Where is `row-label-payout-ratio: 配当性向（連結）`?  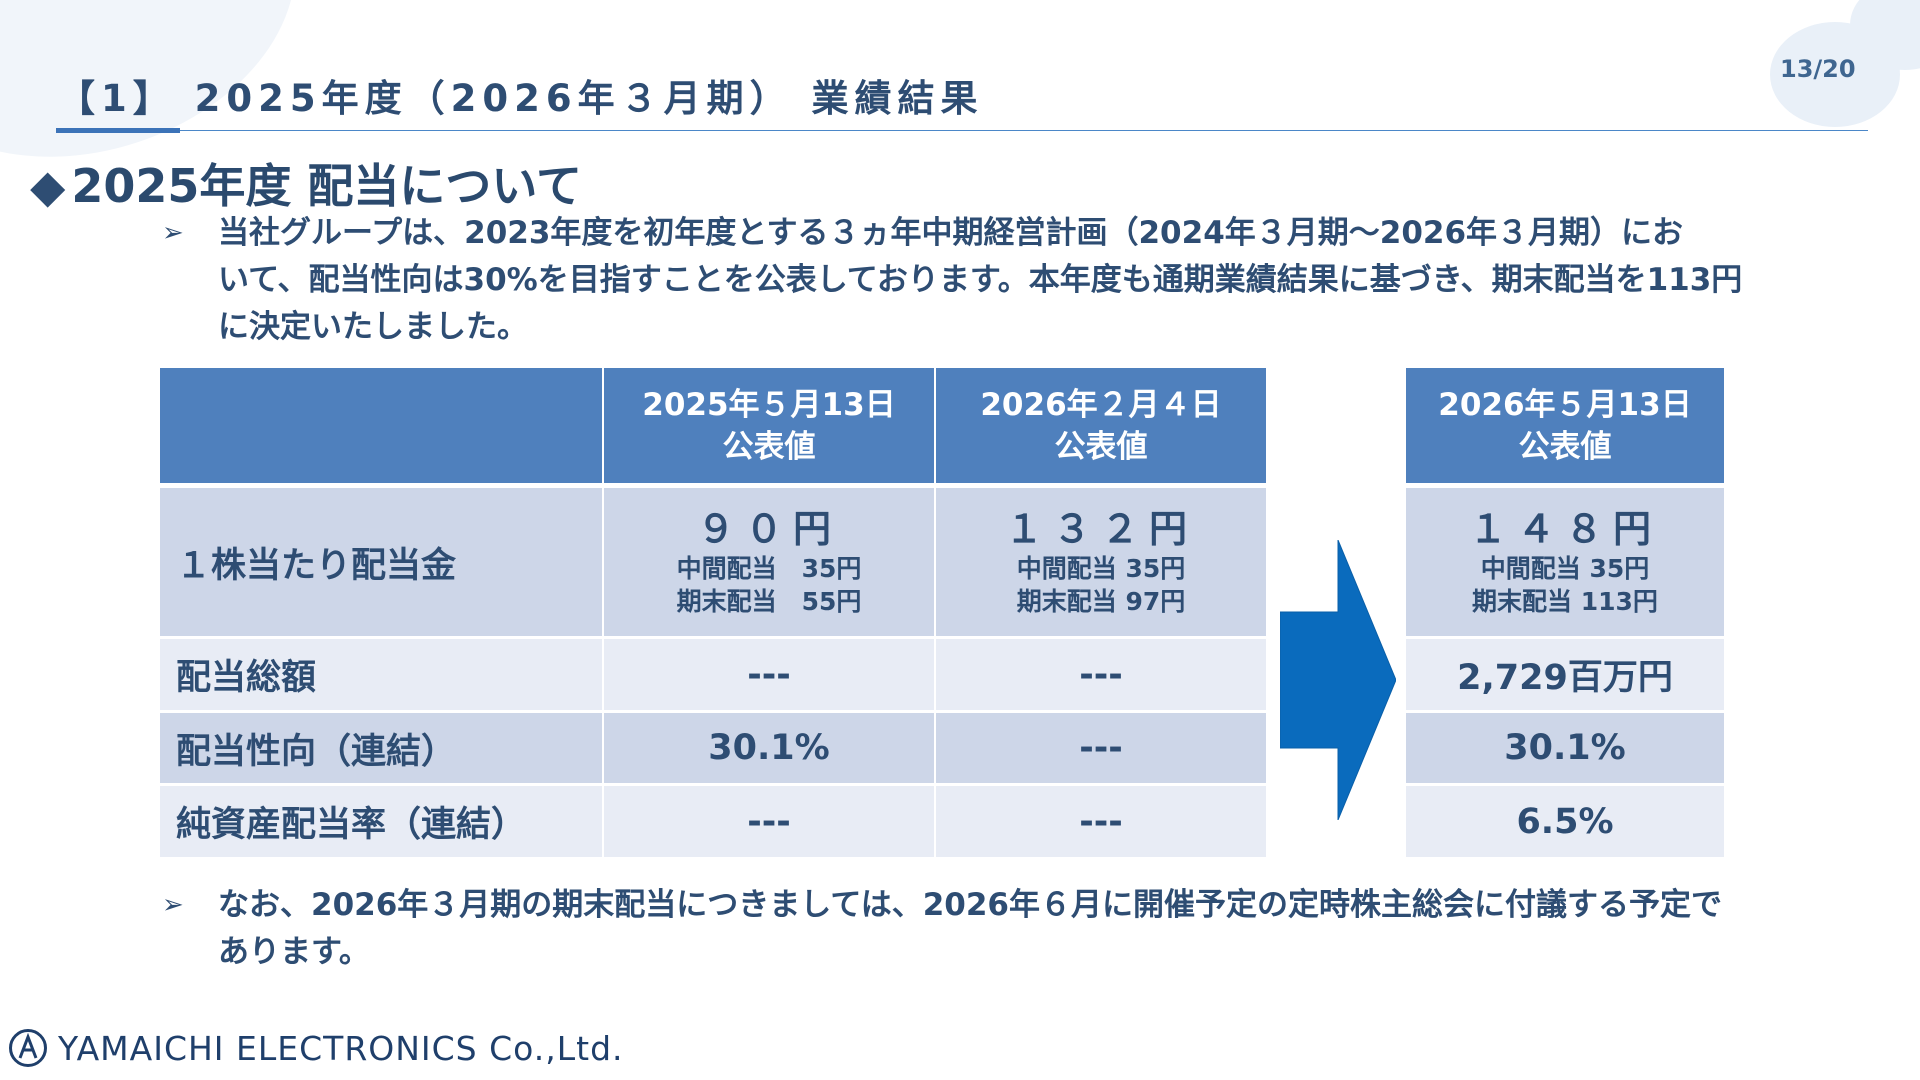
row-label-payout-ratio: 配当性向（連結） is located at coordinates (381, 748).